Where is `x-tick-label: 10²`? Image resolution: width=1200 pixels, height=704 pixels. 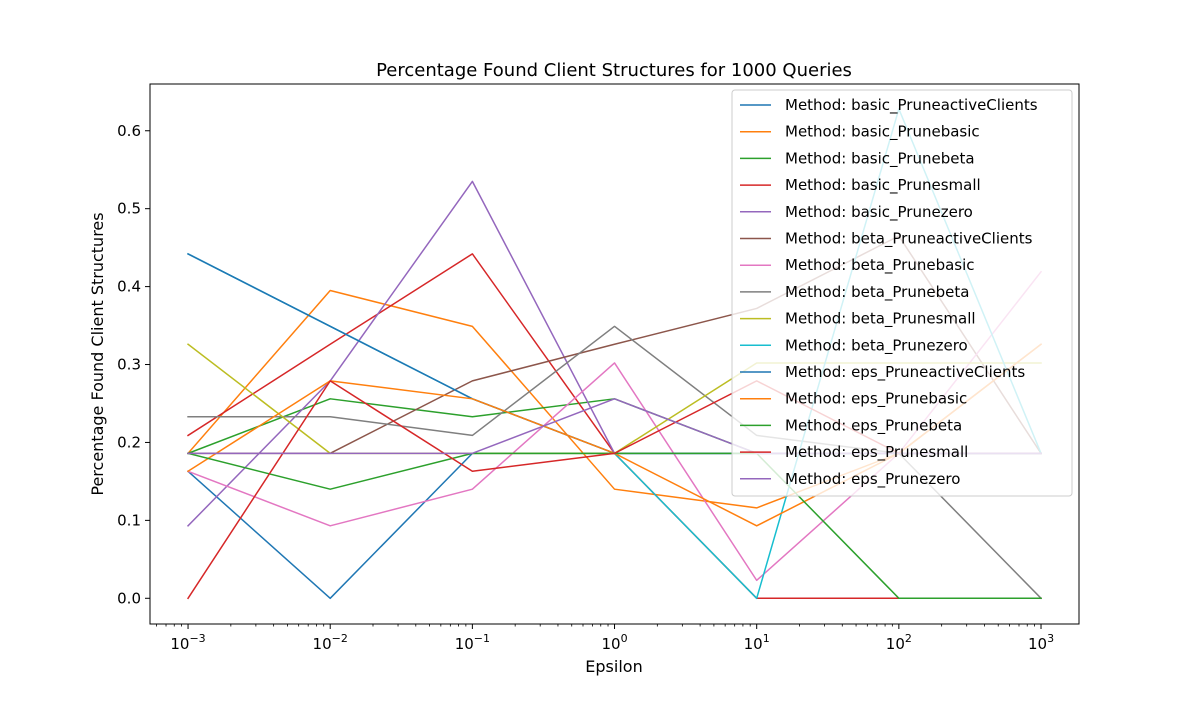 x-tick-label: 10² is located at coordinates (899, 642).